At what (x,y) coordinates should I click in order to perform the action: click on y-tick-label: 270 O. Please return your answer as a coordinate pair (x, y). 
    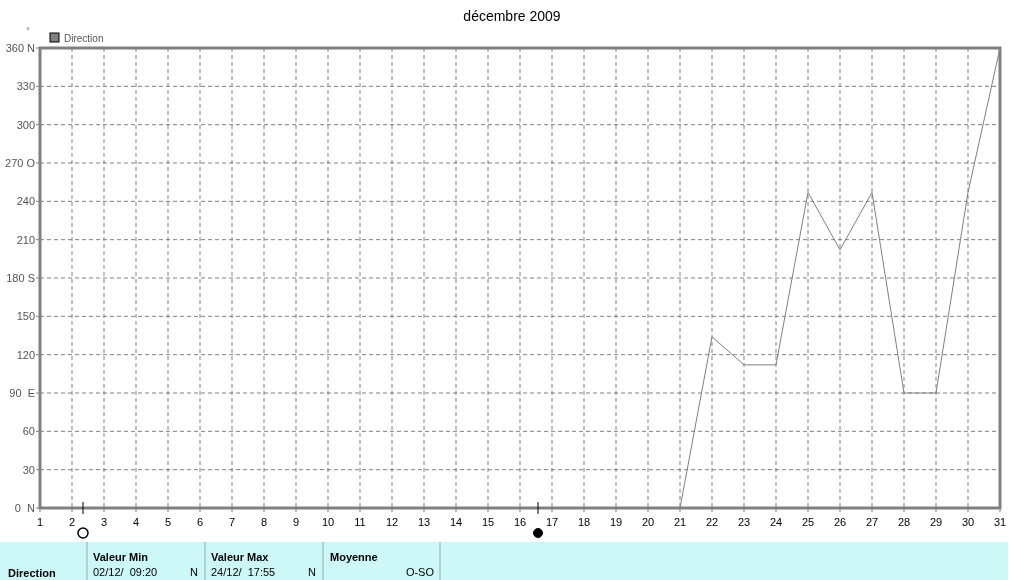
    Looking at the image, I should click on (20, 163).